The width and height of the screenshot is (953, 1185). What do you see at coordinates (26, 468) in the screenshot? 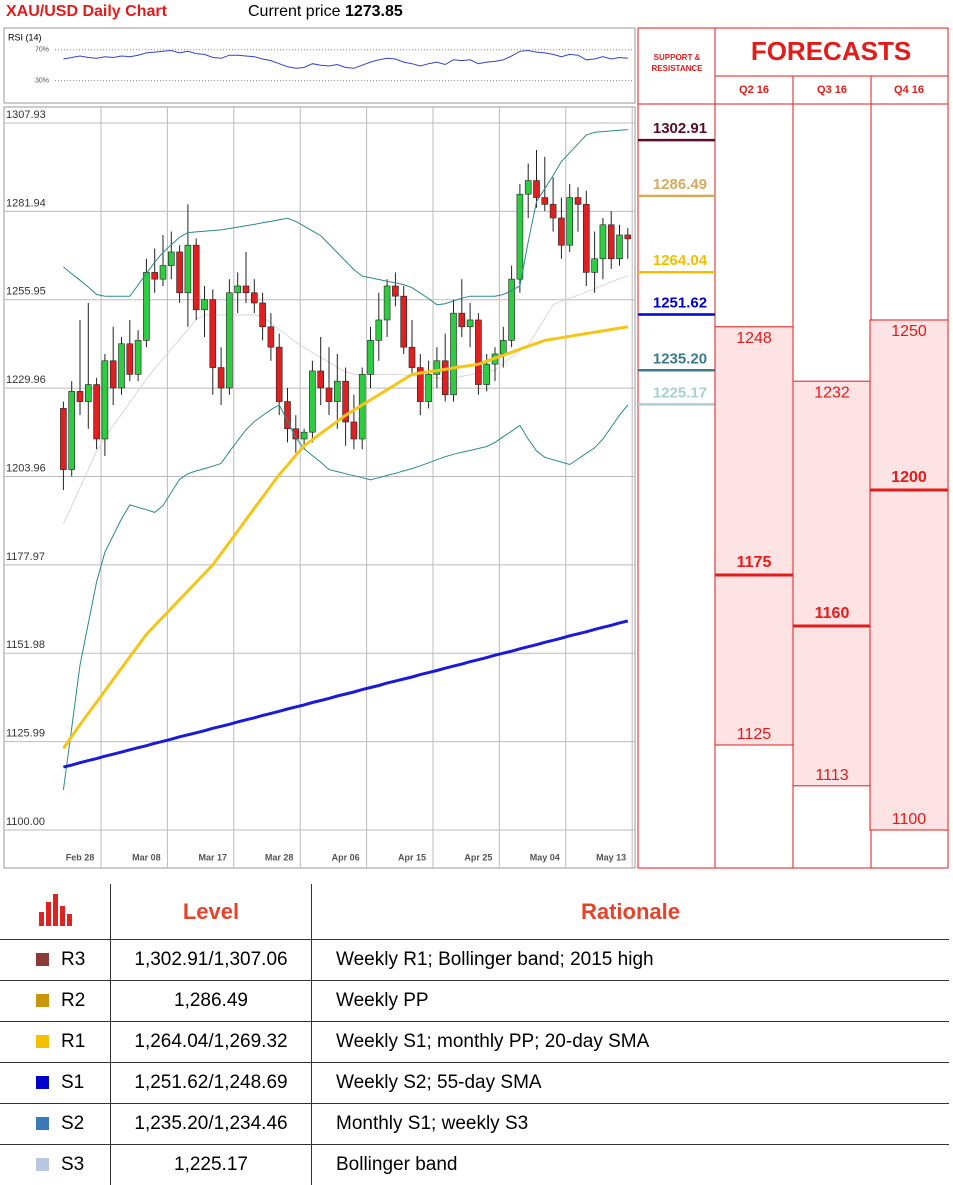
I see `y-tick-label: 1203.96` at bounding box center [26, 468].